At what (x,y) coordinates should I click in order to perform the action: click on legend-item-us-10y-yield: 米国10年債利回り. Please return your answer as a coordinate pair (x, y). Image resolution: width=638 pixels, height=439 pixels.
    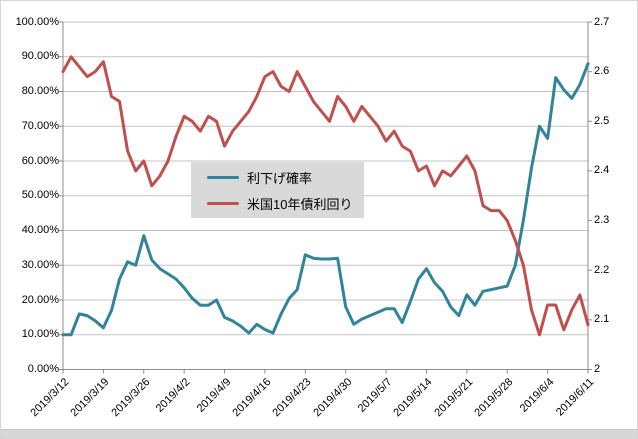
    Looking at the image, I should click on (285, 203).